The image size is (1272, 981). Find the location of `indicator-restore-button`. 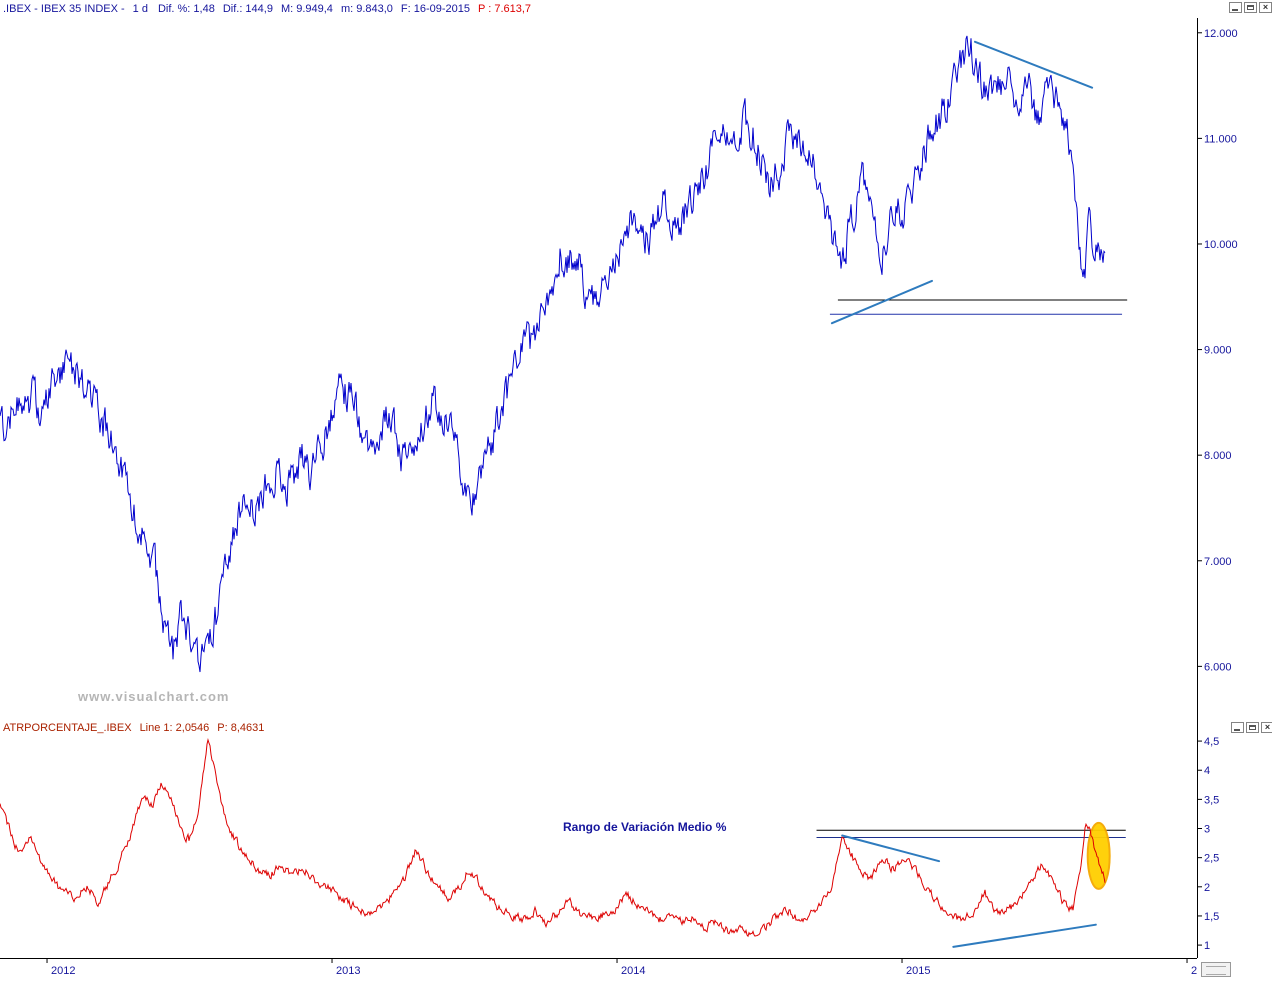

indicator-restore-button is located at coordinates (1252, 727).